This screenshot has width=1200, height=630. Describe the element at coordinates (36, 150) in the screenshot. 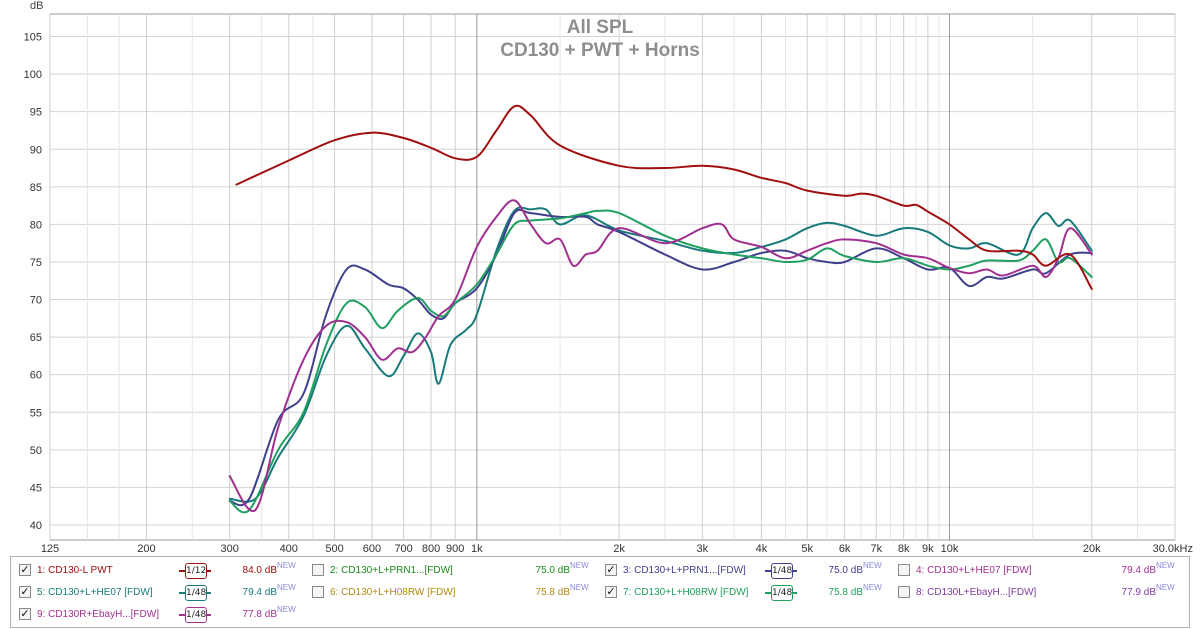

I see `y-tick-label: 90` at that location.